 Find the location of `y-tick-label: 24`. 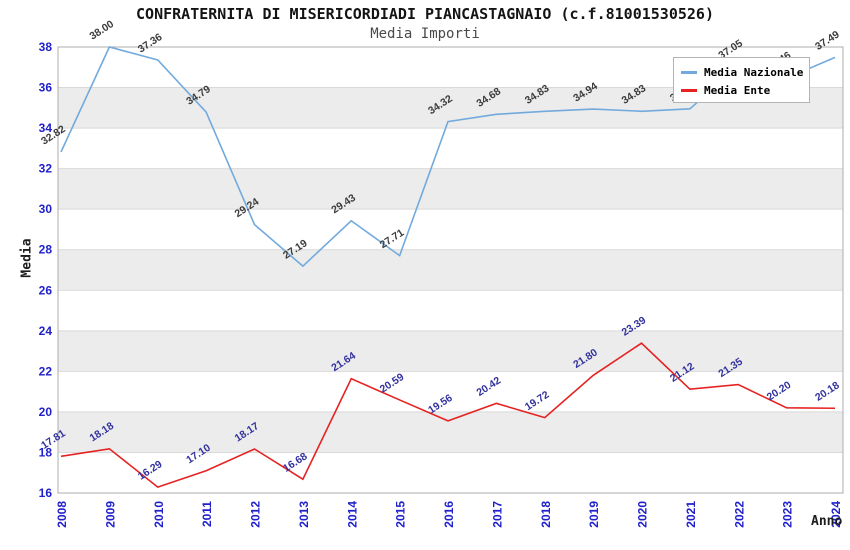

y-tick-label: 24 is located at coordinates (46, 331).